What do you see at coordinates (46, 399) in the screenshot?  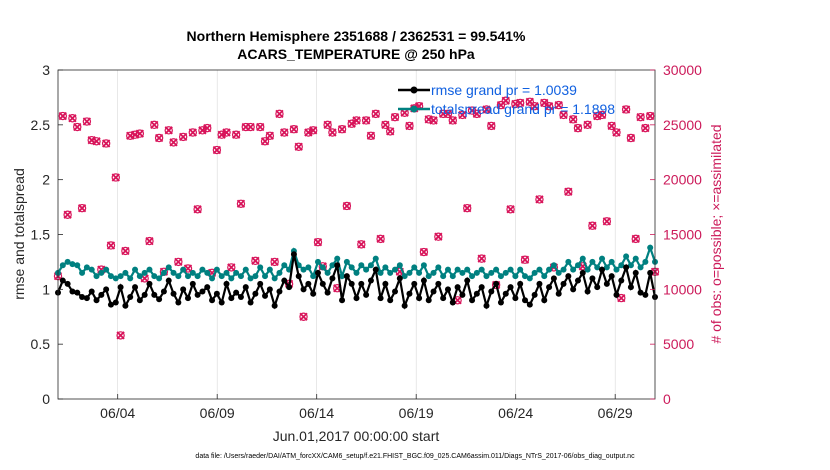 I see `y-tick-label: 0` at bounding box center [46, 399].